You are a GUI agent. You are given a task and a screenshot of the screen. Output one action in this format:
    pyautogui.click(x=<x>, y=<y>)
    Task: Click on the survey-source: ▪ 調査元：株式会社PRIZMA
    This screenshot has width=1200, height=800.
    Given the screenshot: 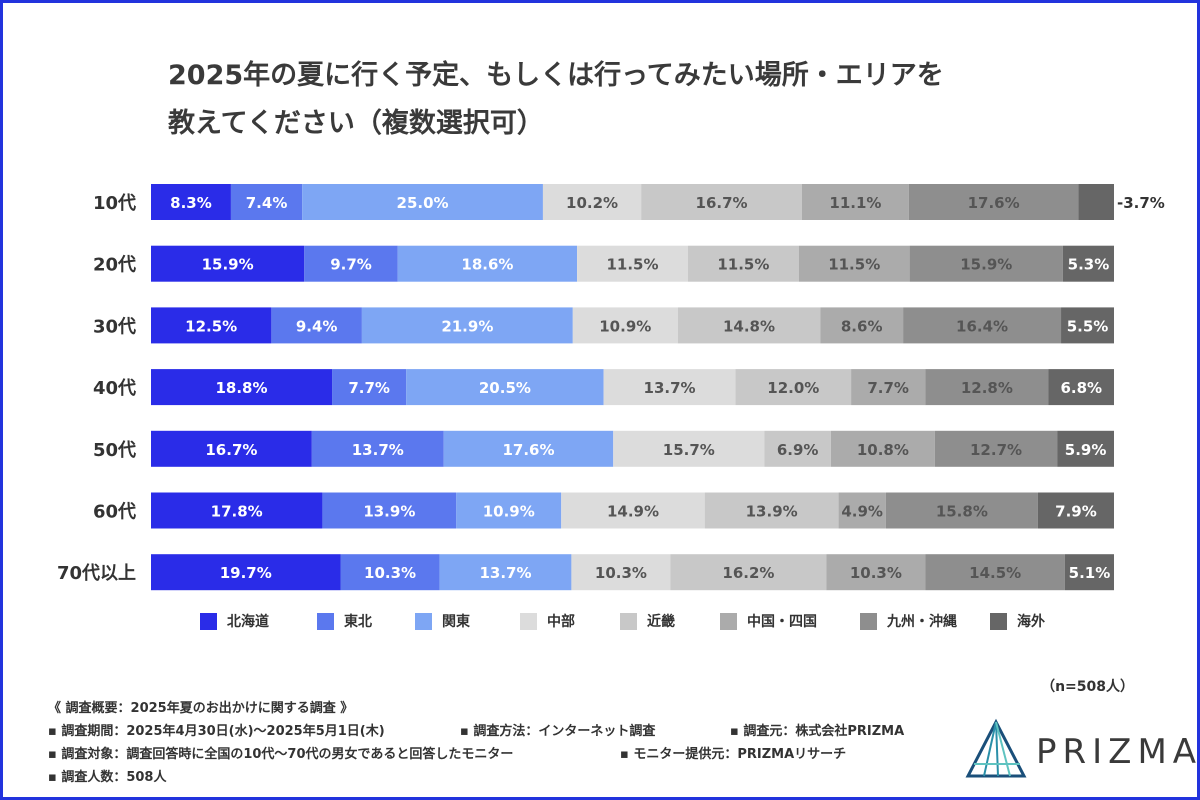 What is the action you would take?
    pyautogui.click(x=817, y=731)
    